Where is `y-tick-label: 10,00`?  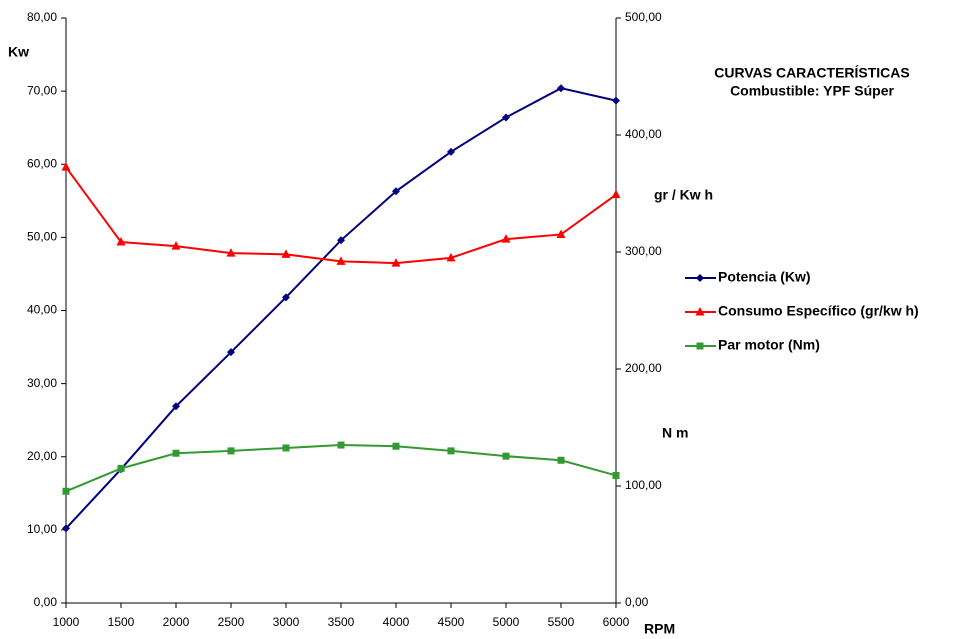
y-tick-label: 10,00 is located at coordinates (42, 529).